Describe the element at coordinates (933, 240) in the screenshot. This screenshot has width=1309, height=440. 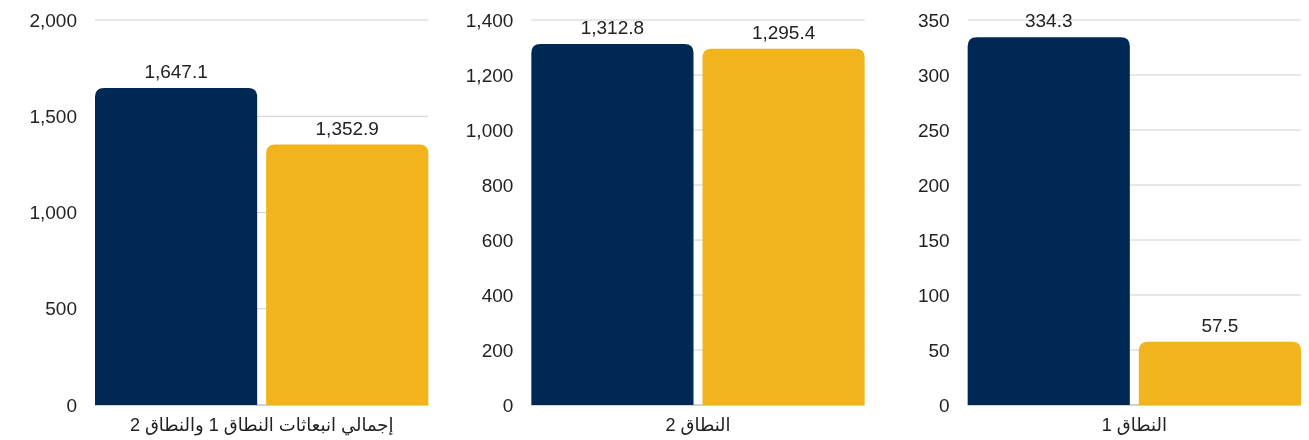
I see `y-tick-label: 150` at that location.